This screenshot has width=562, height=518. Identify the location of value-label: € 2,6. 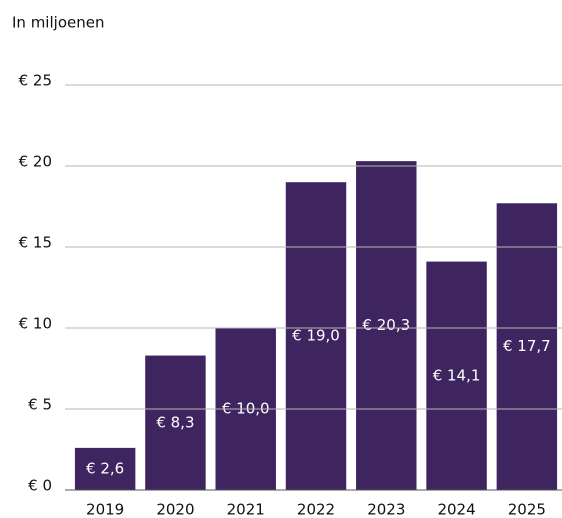
(105, 468).